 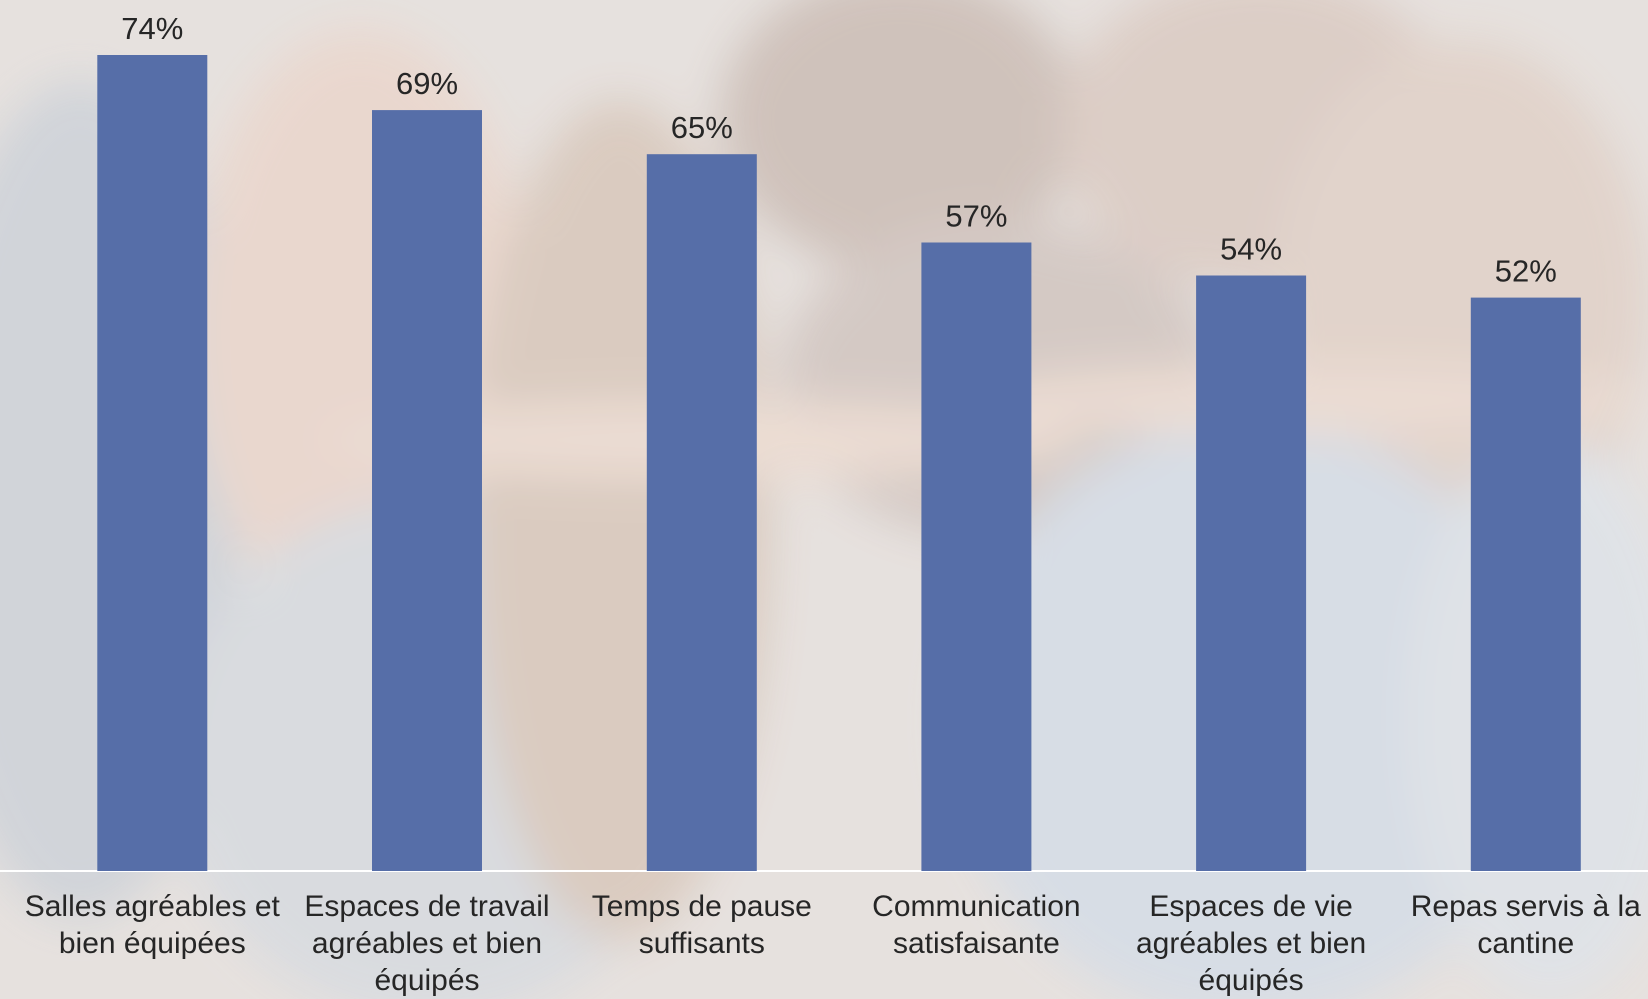 I want to click on category-label-6: Repas servis à la cantine, so click(x=1525, y=925).